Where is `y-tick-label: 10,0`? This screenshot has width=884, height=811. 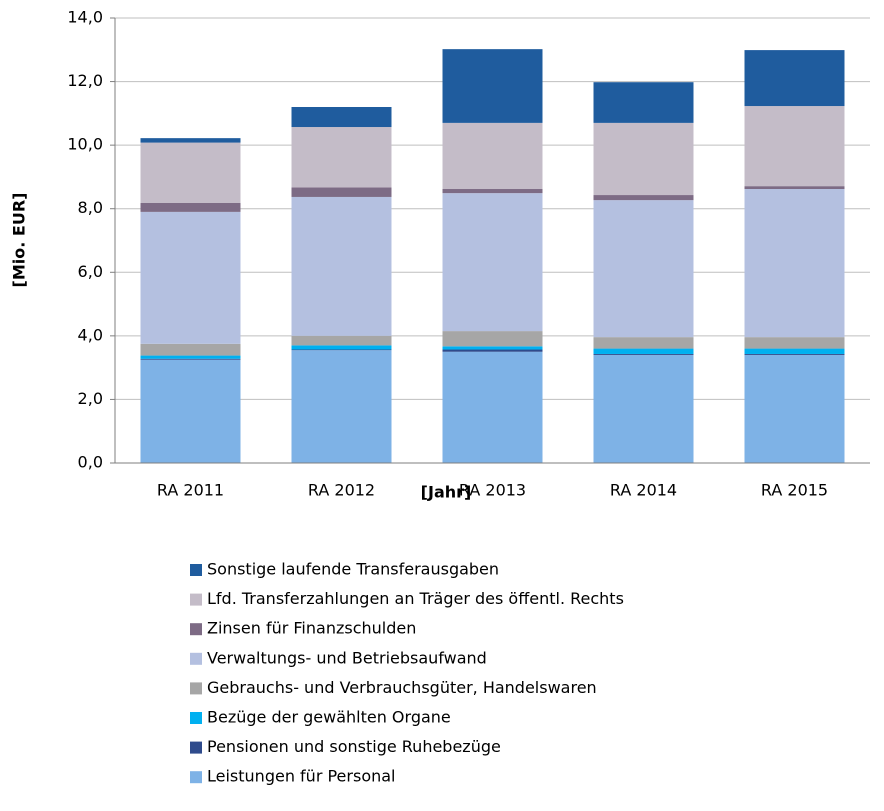
y-tick-label: 10,0 is located at coordinates (85, 144).